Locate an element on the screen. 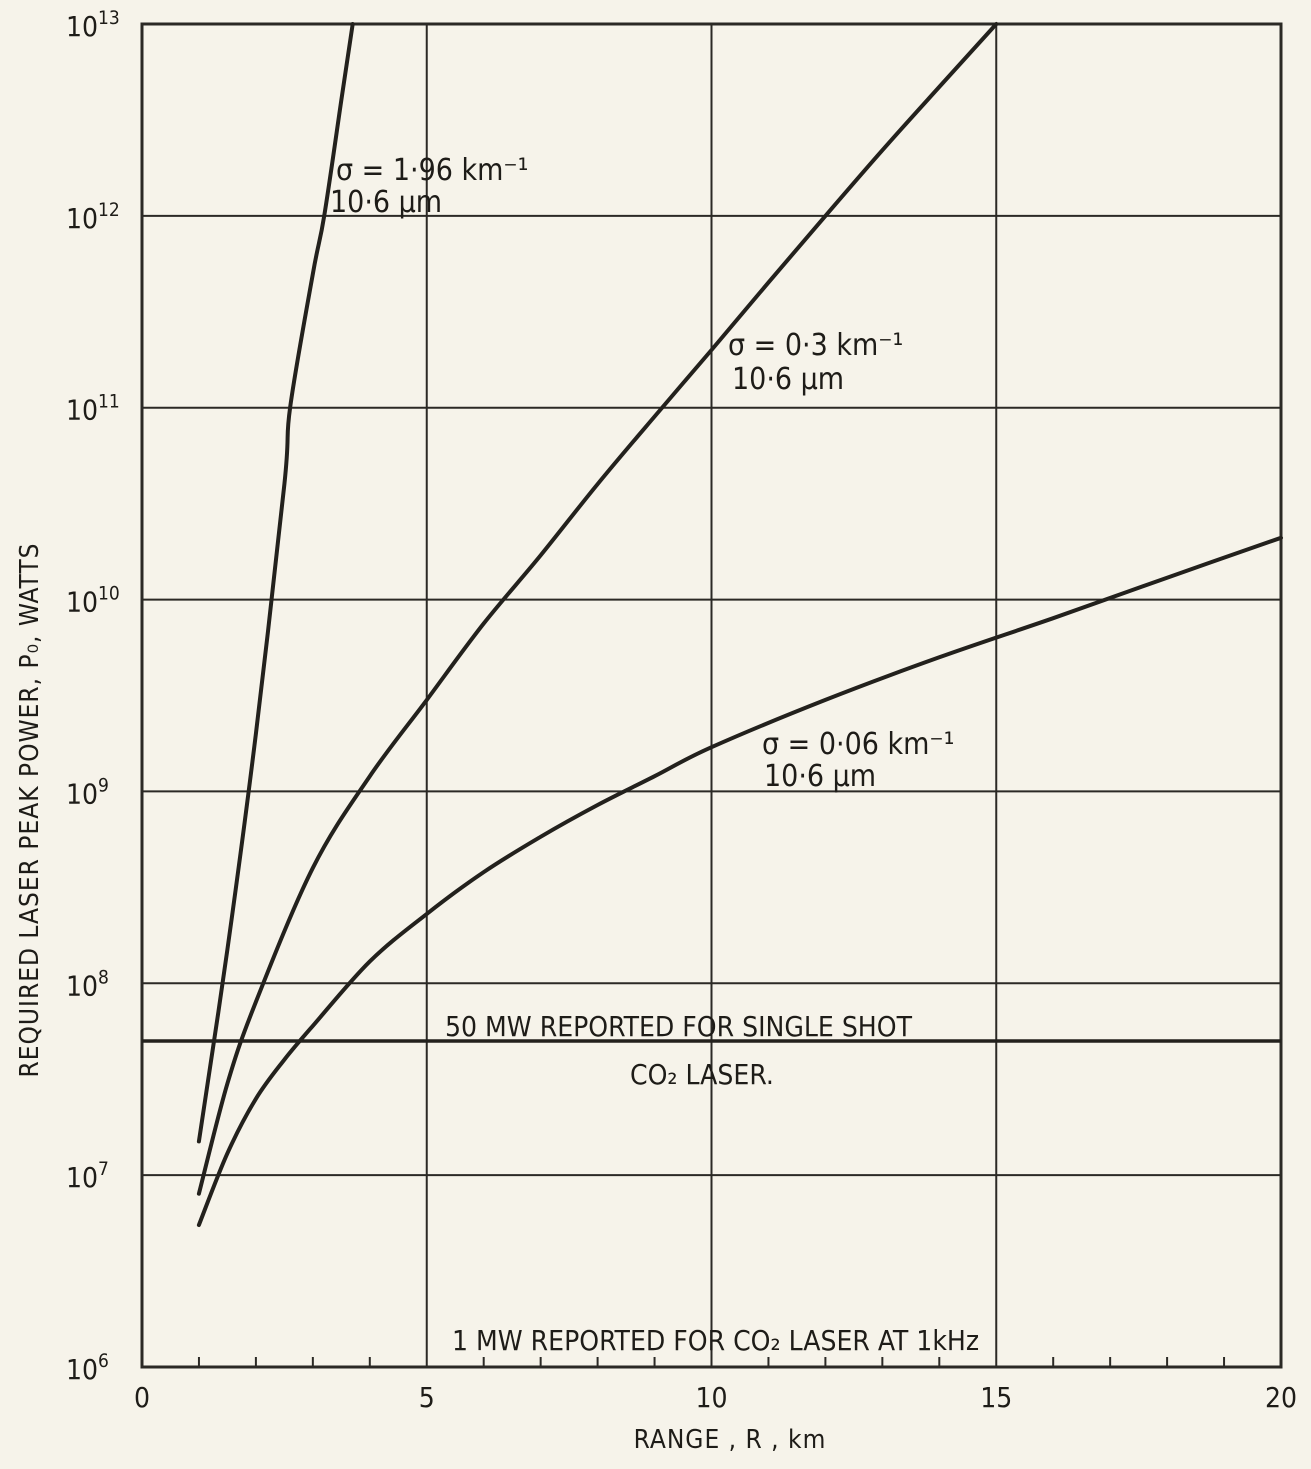  series-1-label: σ = 1·96 km⁻¹ is located at coordinates (432, 170).